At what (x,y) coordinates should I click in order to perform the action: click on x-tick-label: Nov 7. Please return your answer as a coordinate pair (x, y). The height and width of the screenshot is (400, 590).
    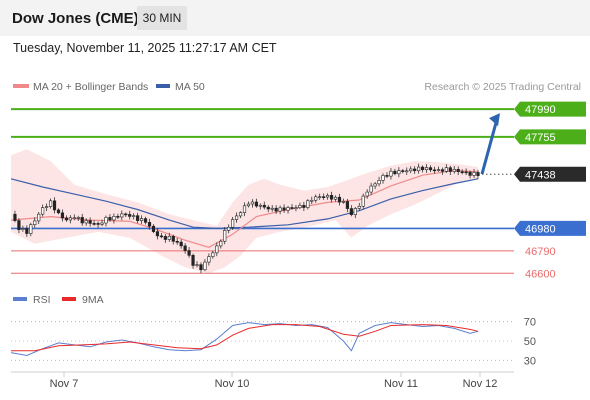
    Looking at the image, I should click on (64, 384).